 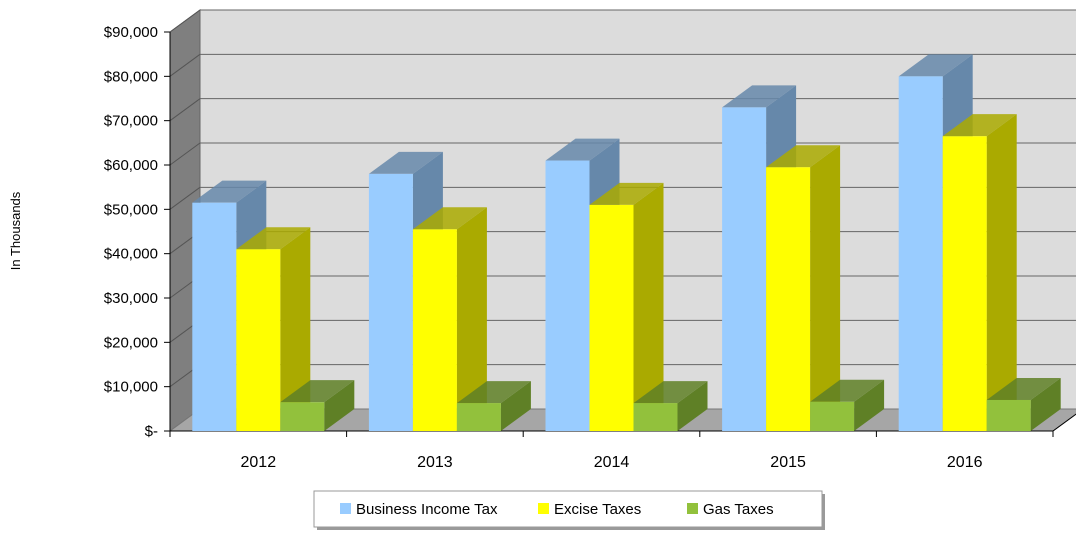 I want to click on y-tick-label: $30,000, so click(x=131, y=298).